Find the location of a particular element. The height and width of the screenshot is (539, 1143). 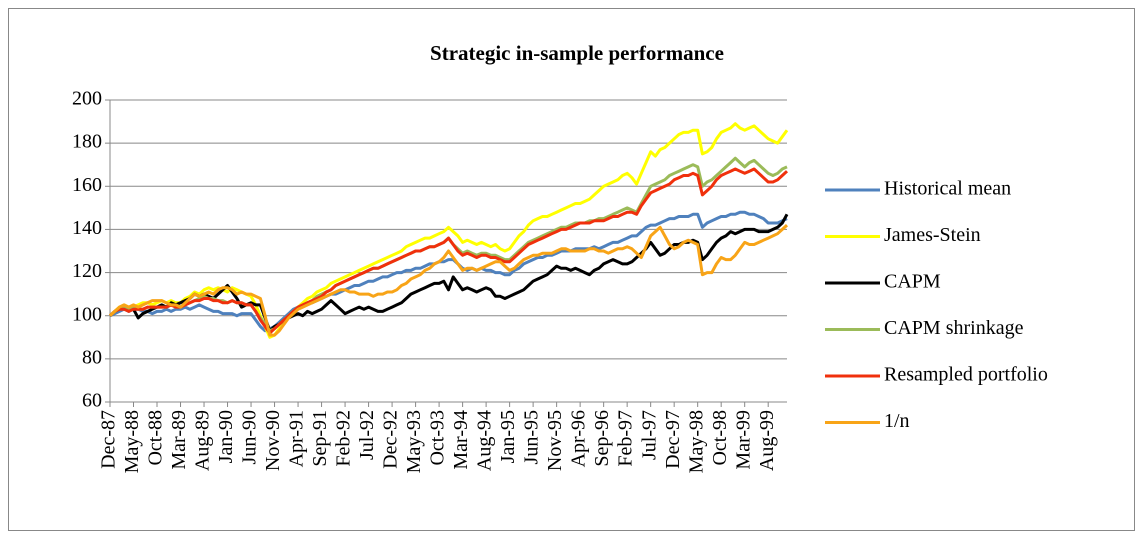

x-tick-label: Feb-92 is located at coordinates (344, 438).